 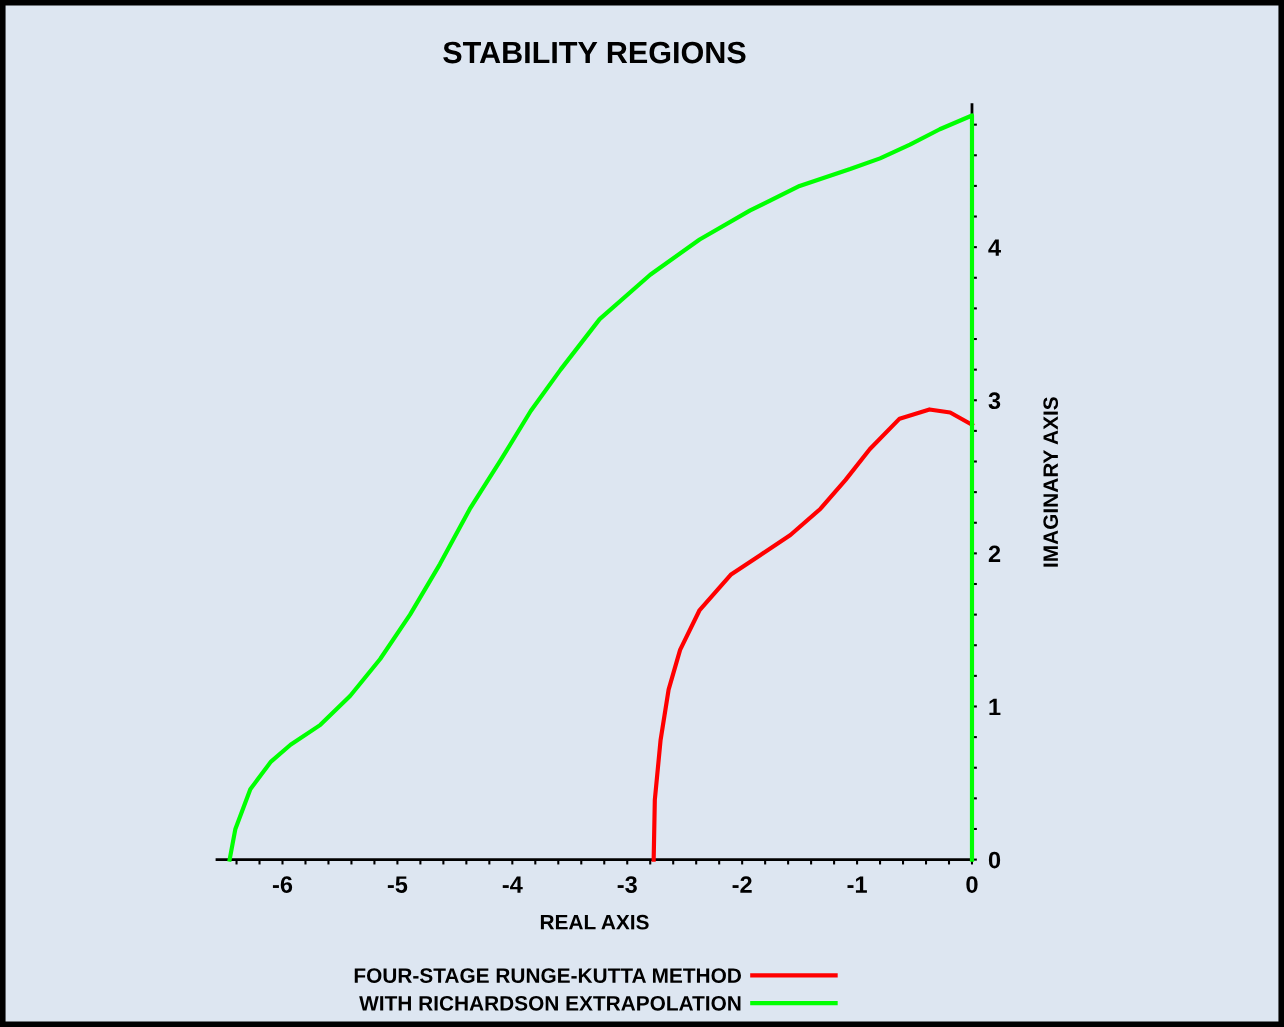 What do you see at coordinates (512, 884) in the screenshot?
I see `x-tick-label: -4` at bounding box center [512, 884].